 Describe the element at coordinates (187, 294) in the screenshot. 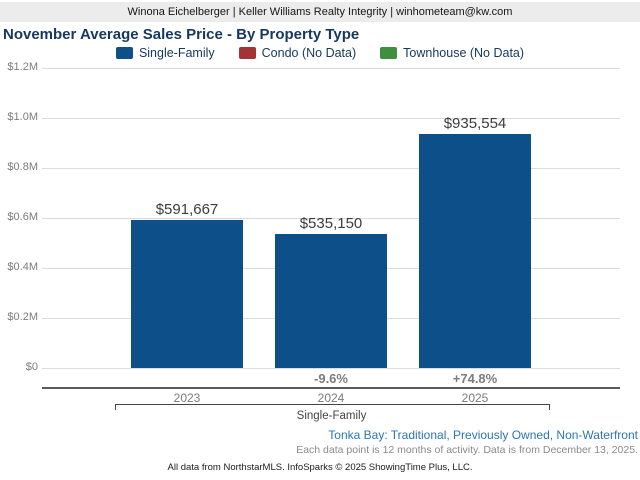

I see `bar-2023` at that location.